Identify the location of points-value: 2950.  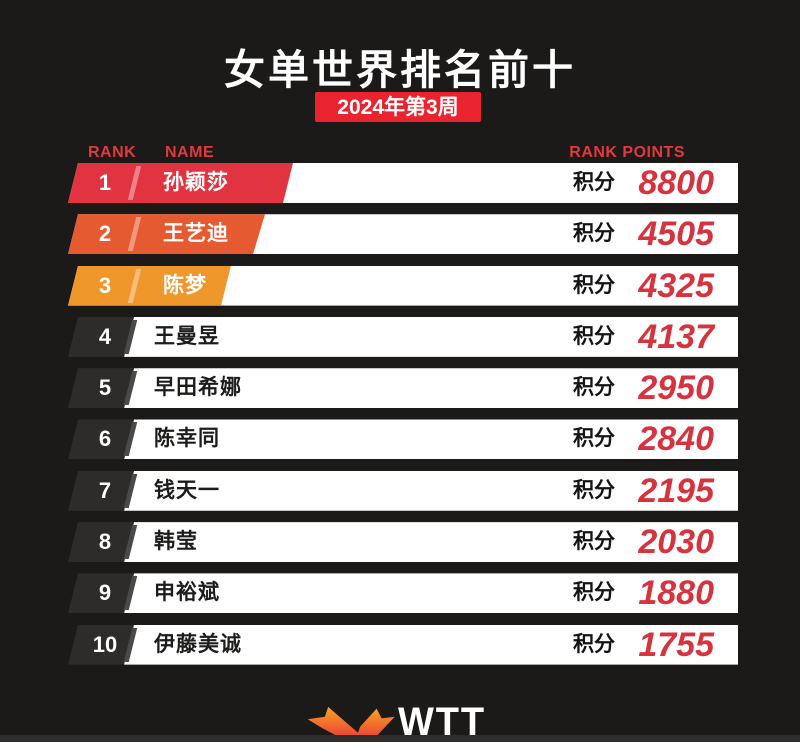
(676, 388).